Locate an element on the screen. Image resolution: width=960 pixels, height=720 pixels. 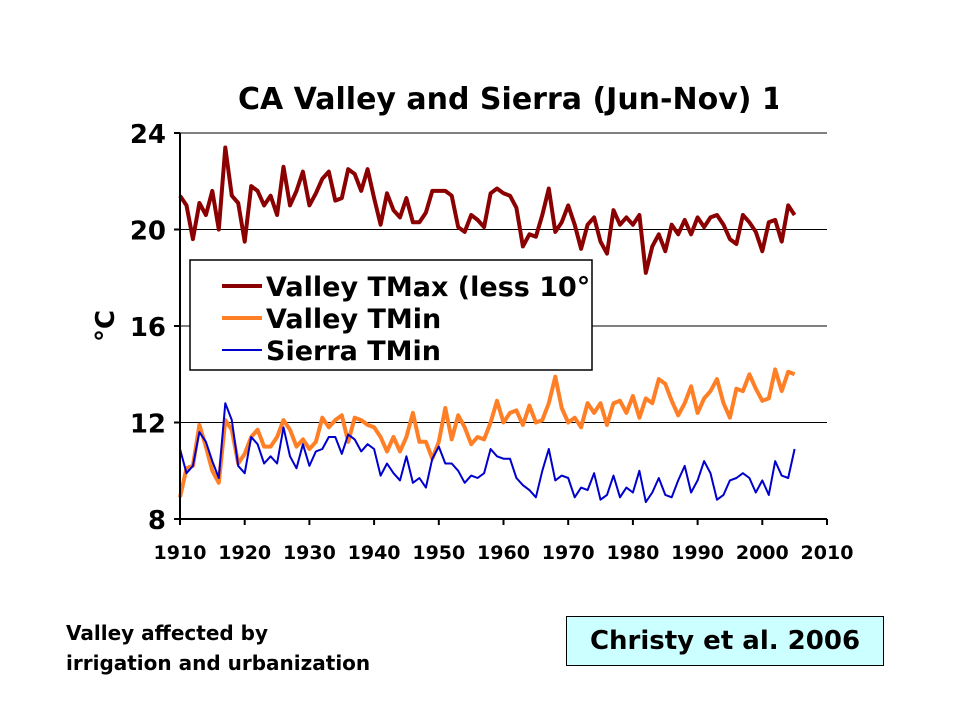
x-tick-label: 1940 is located at coordinates (374, 553).